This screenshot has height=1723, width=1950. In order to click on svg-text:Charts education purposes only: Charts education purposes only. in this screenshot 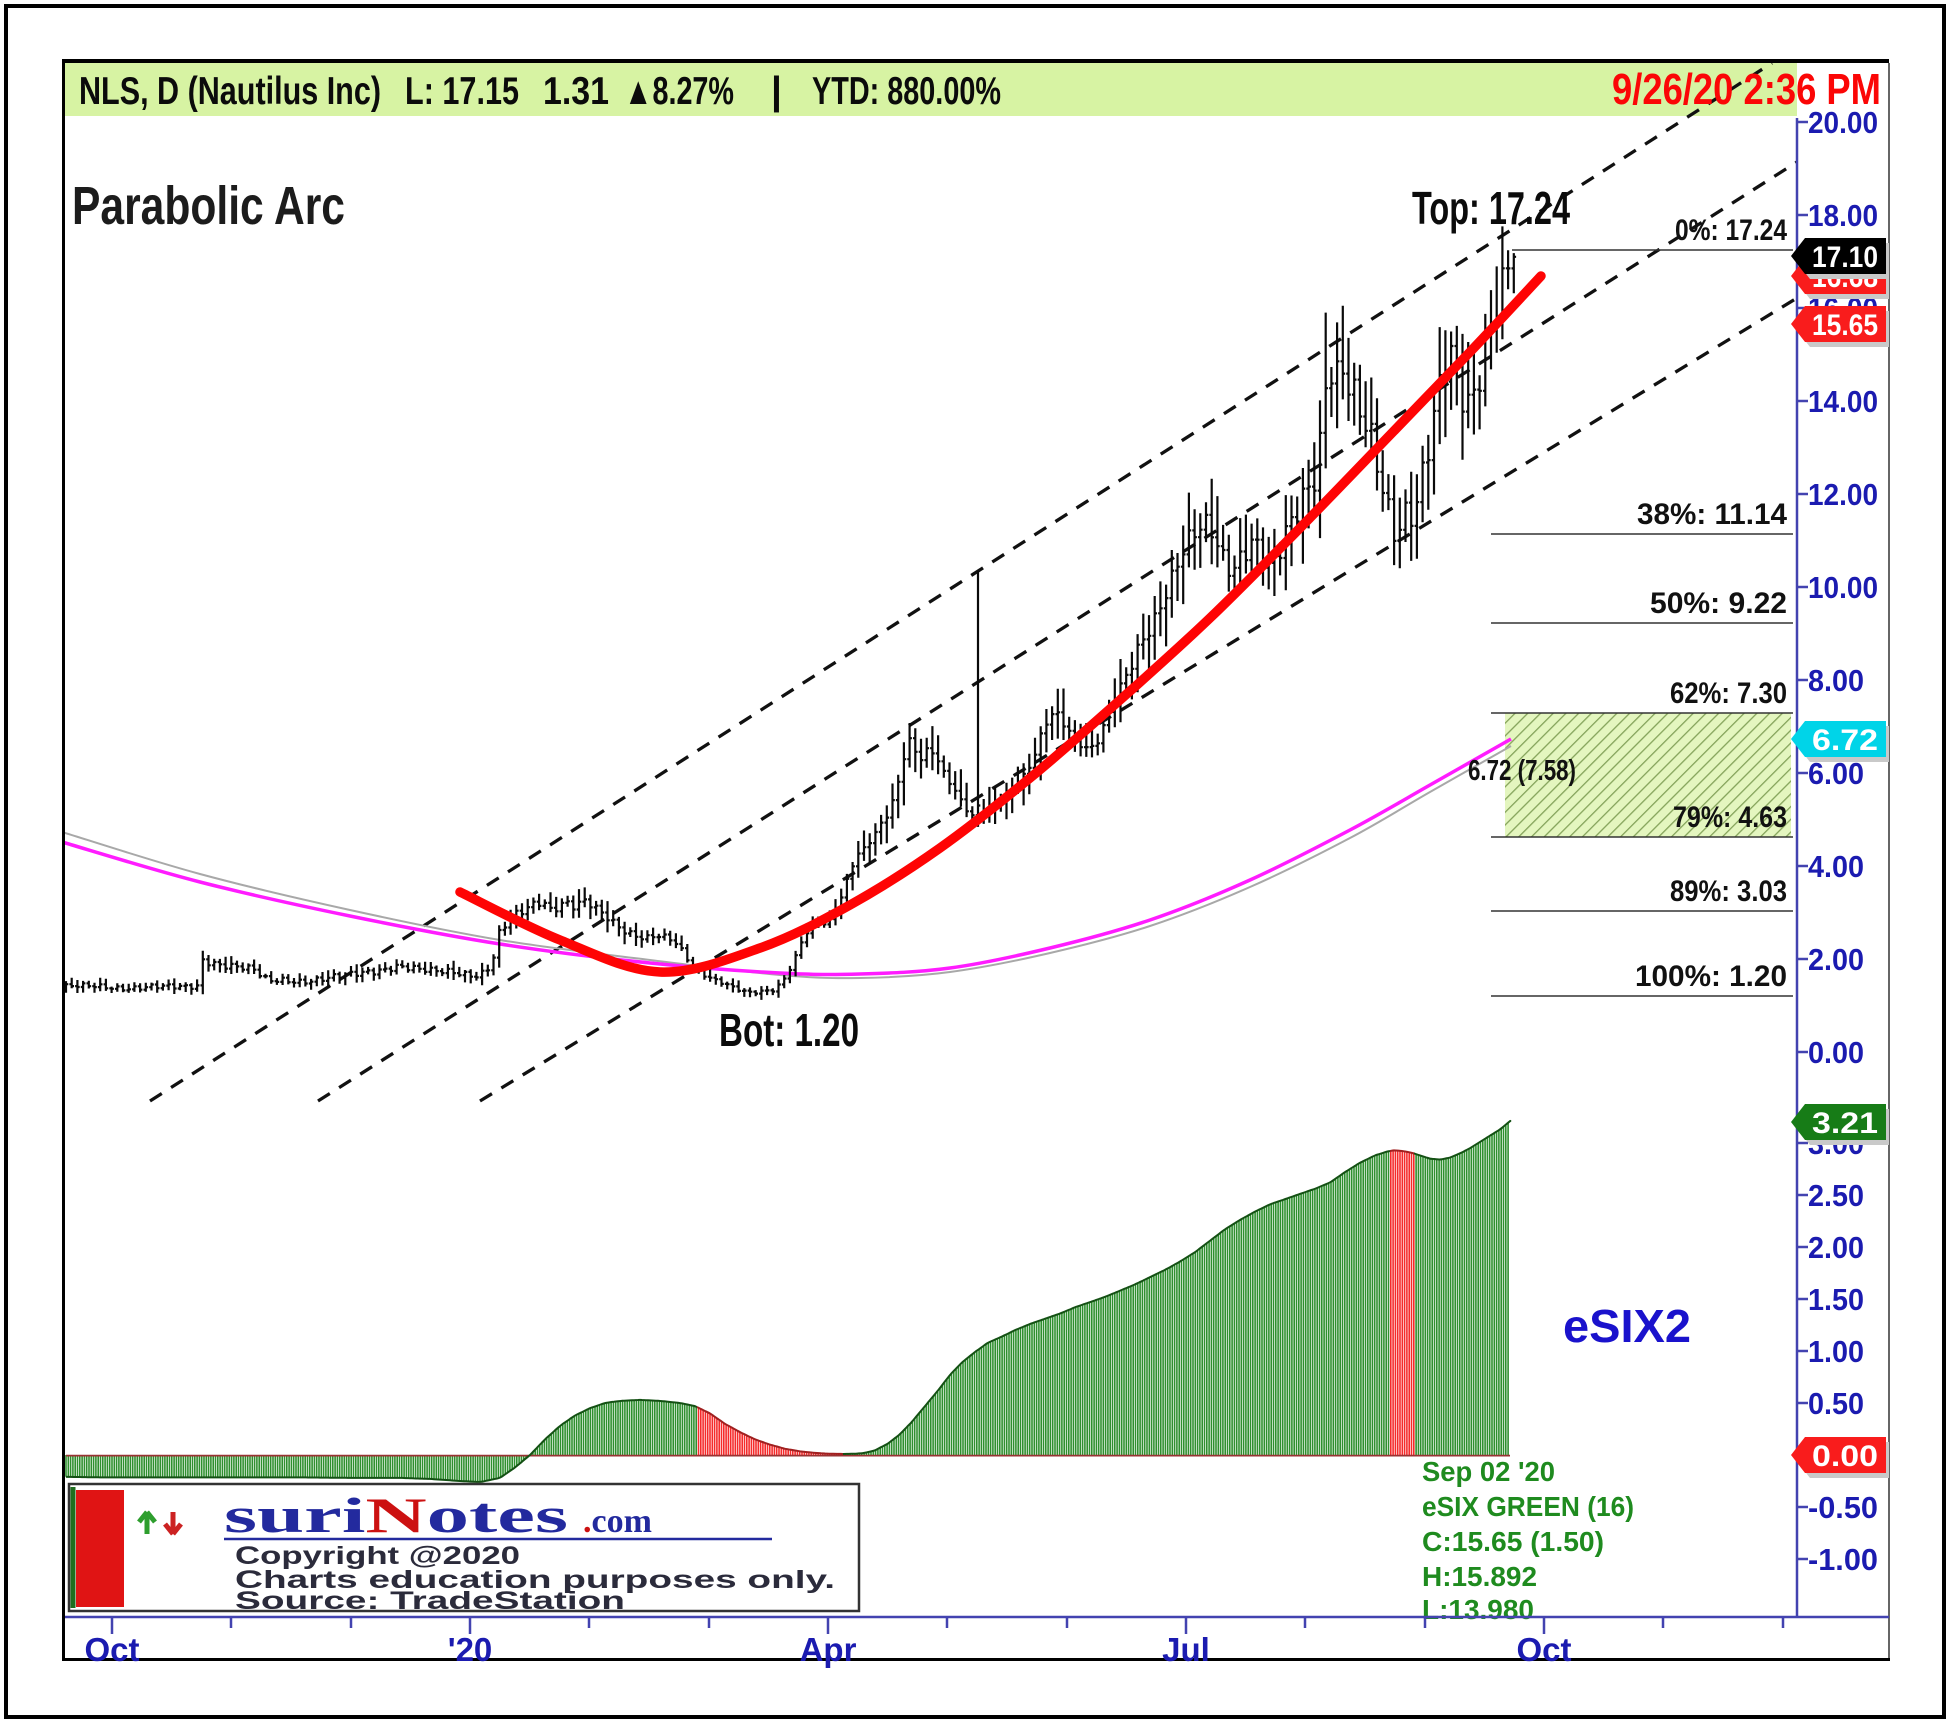, I will do `click(535, 1580)`.